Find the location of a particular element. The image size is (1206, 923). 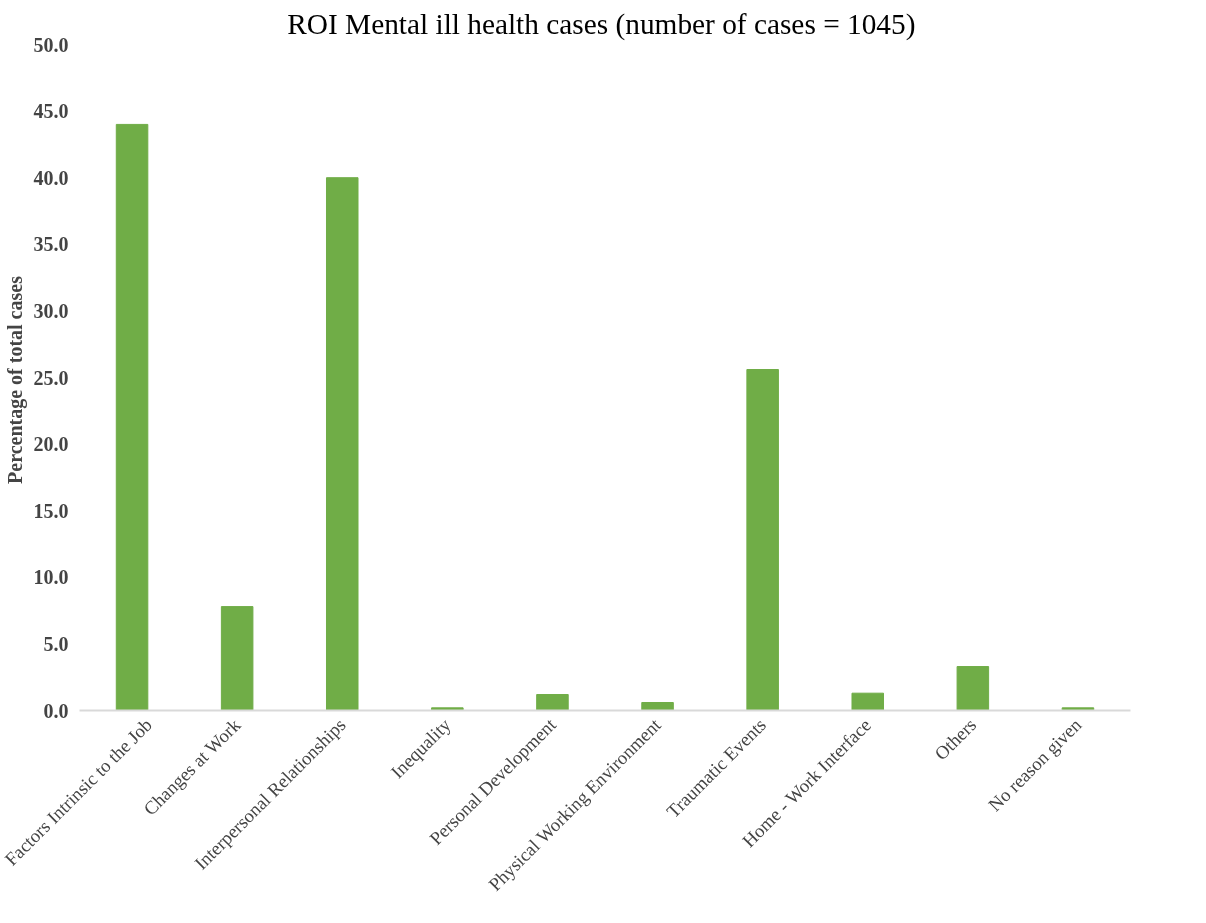

y-tick-label: 20.0 is located at coordinates (51, 444).